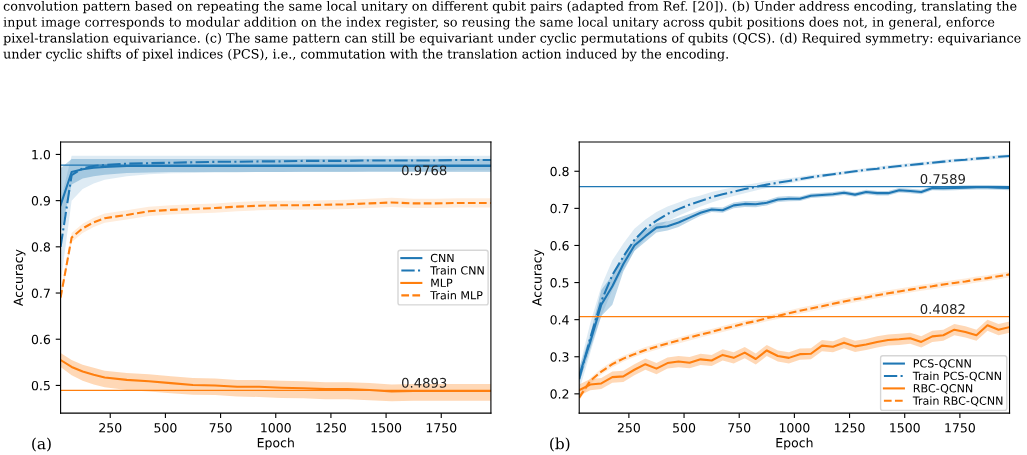 Image resolution: width=1027 pixels, height=455 pixels. Describe the element at coordinates (512, 31) in the screenshot. I see `text: convolution pattern based on repeating the same local unitary on different qubit pairs (adapted from Ref. [20]). (b) Under address encoding, translating the input image corresponds to modular addition on the index register, so reusing the same local unitary across qubit positions does not, in general, enforce pixel-translation equivariance. (c) The same pattern can still be equivariant under cyclic permutations of qubits (QCS). (d) Required symmetry: equivariance under cyclic shifts of pixel indices (PCS), i.e., commutation with the translation action induced by the encoding.` at that location.